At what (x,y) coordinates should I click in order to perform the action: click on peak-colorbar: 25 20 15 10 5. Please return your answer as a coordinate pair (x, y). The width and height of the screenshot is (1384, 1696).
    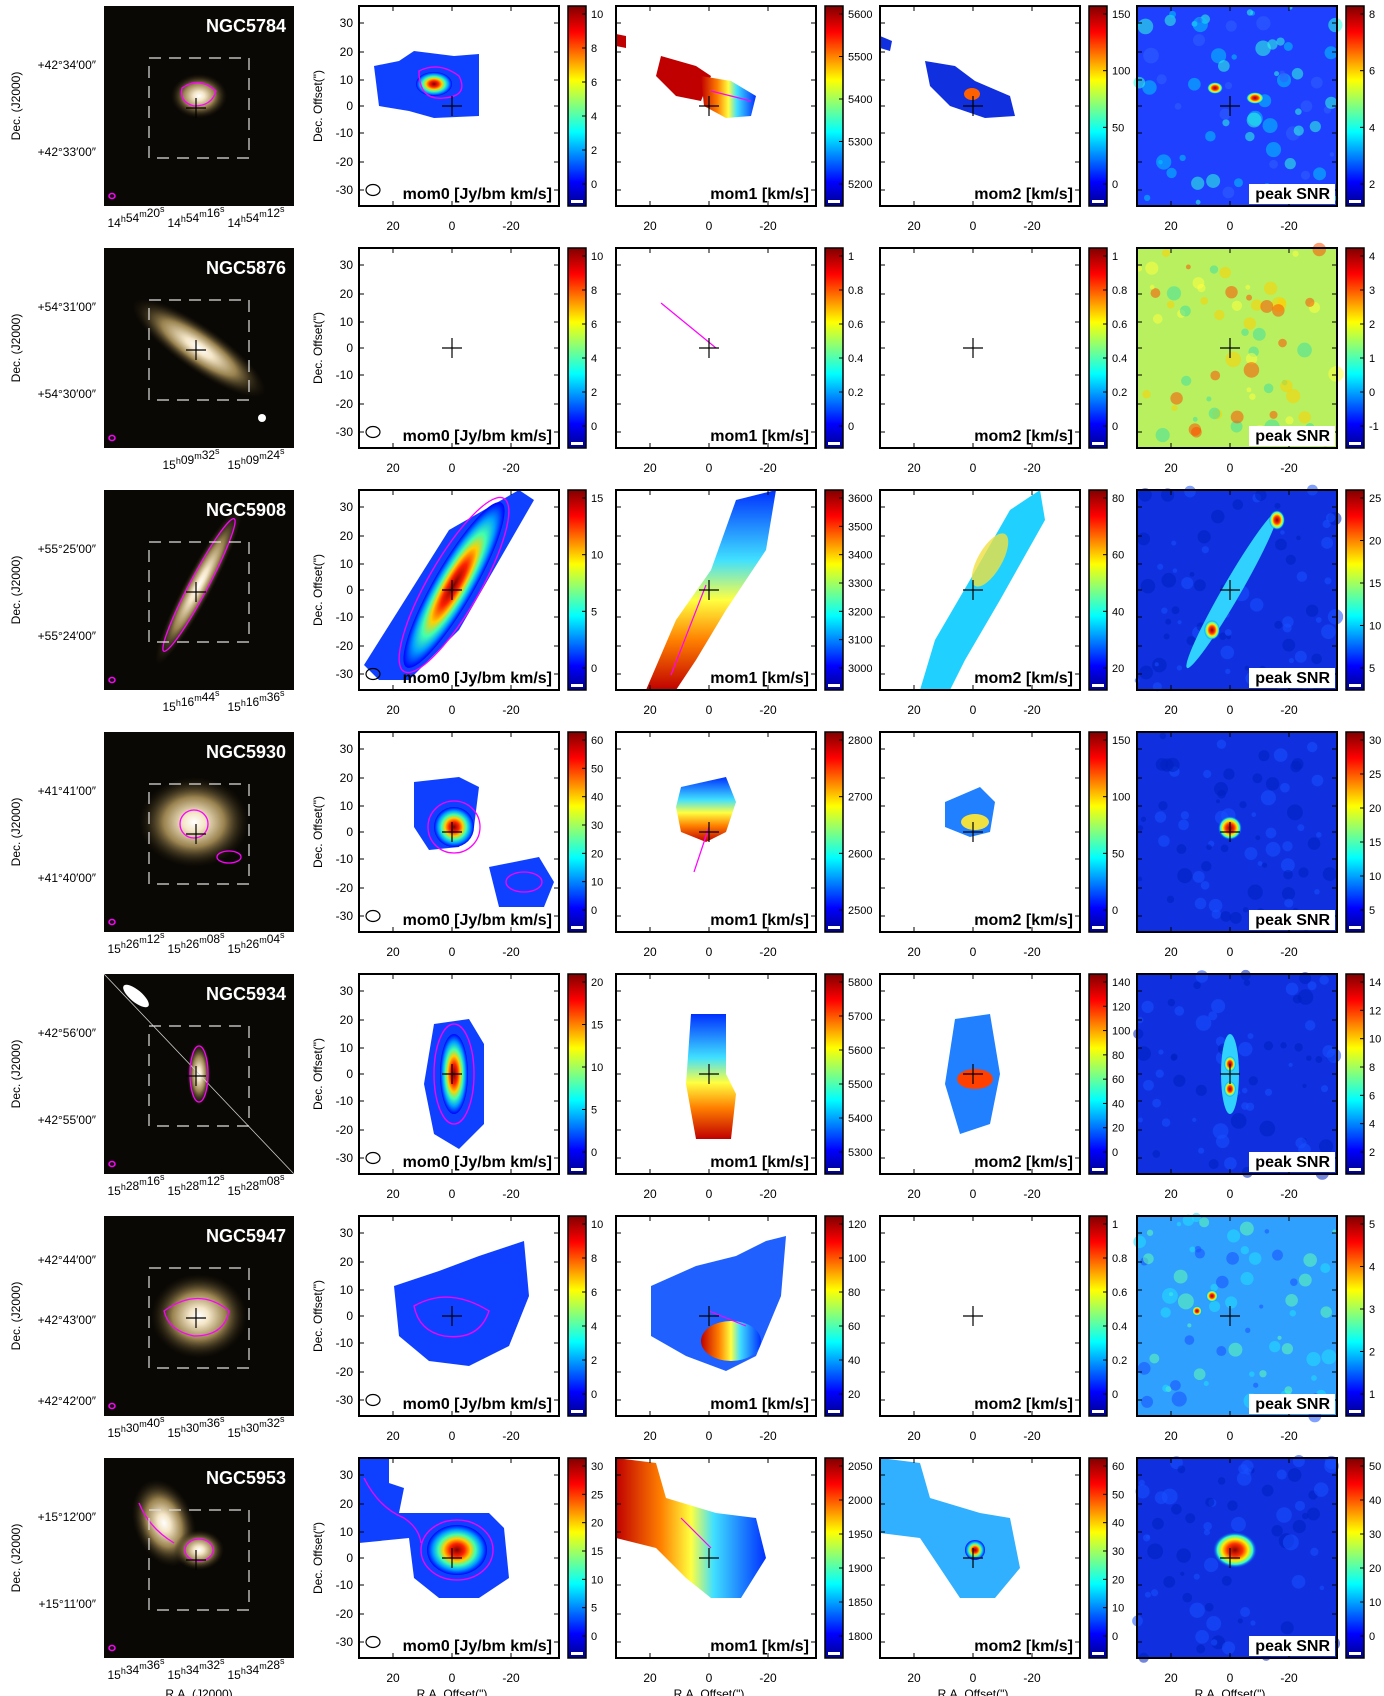
    Looking at the image, I should click on (1363, 590).